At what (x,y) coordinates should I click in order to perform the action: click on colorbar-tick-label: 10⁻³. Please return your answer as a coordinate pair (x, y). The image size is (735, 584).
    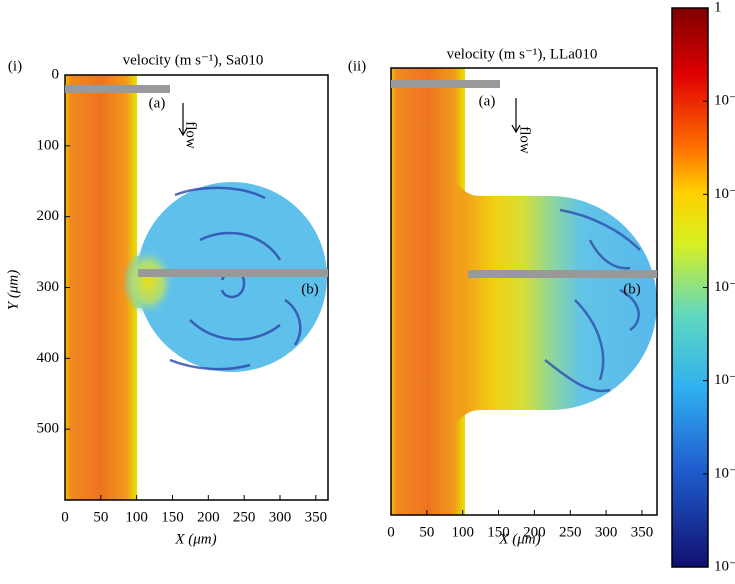
    Looking at the image, I should click on (724, 287).